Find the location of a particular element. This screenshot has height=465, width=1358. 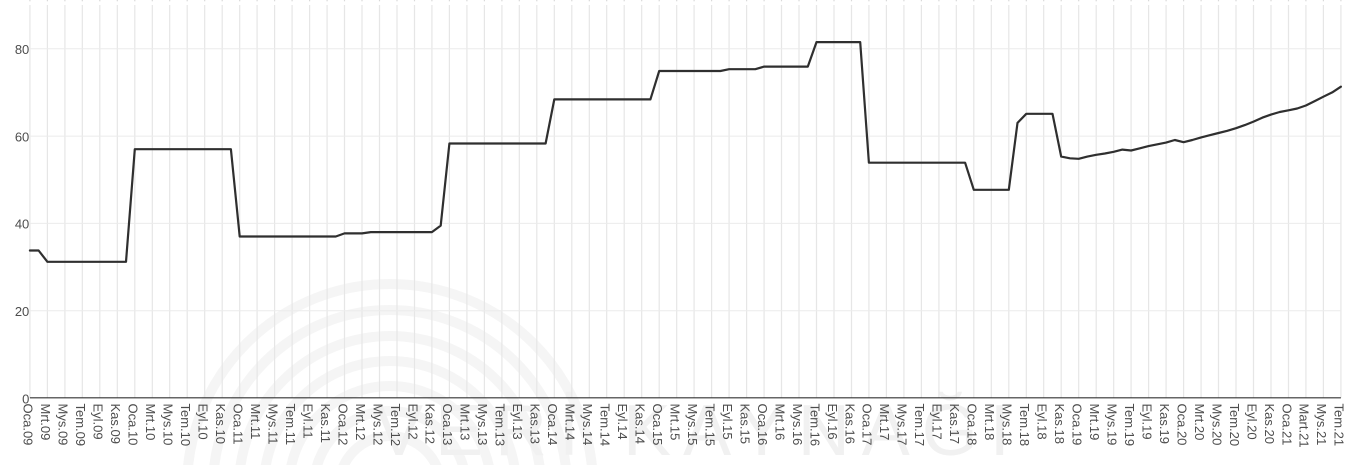

svg-text: Mrt.11 is located at coordinates (255, 422).